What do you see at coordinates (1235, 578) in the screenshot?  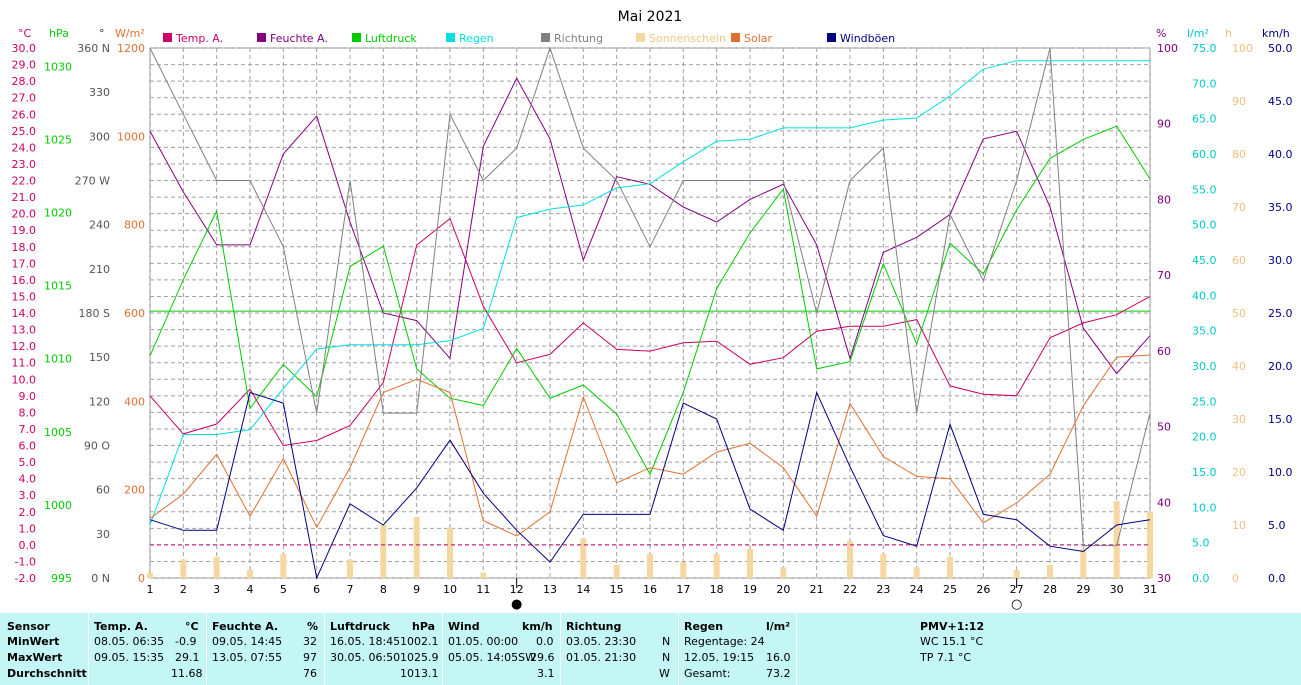 I see `tick-sun: 0` at bounding box center [1235, 578].